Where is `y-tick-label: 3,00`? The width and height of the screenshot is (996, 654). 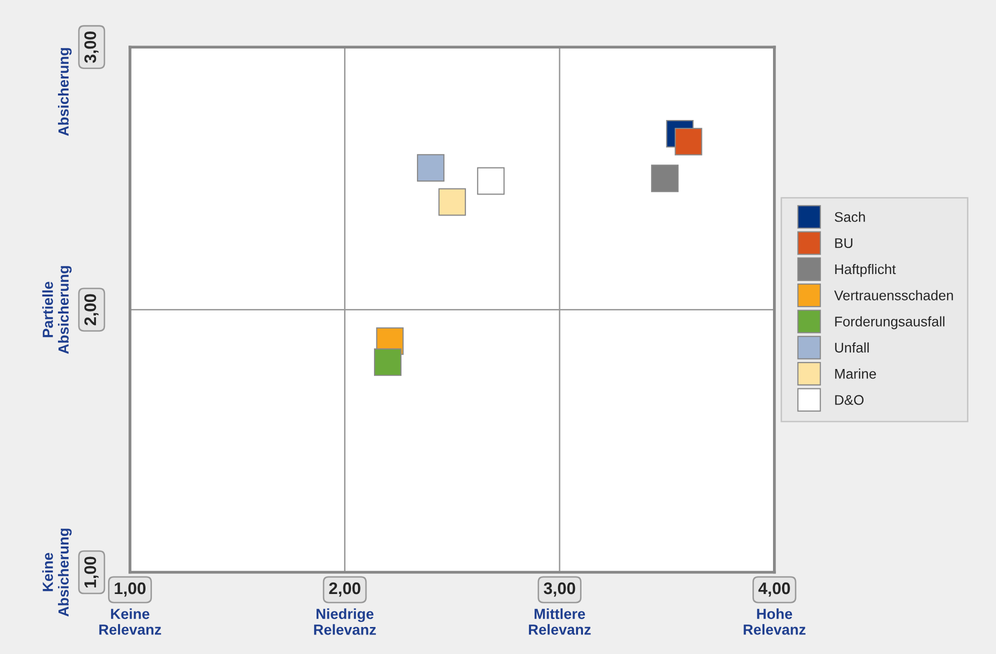 y-tick-label: 3,00 is located at coordinates (91, 47).